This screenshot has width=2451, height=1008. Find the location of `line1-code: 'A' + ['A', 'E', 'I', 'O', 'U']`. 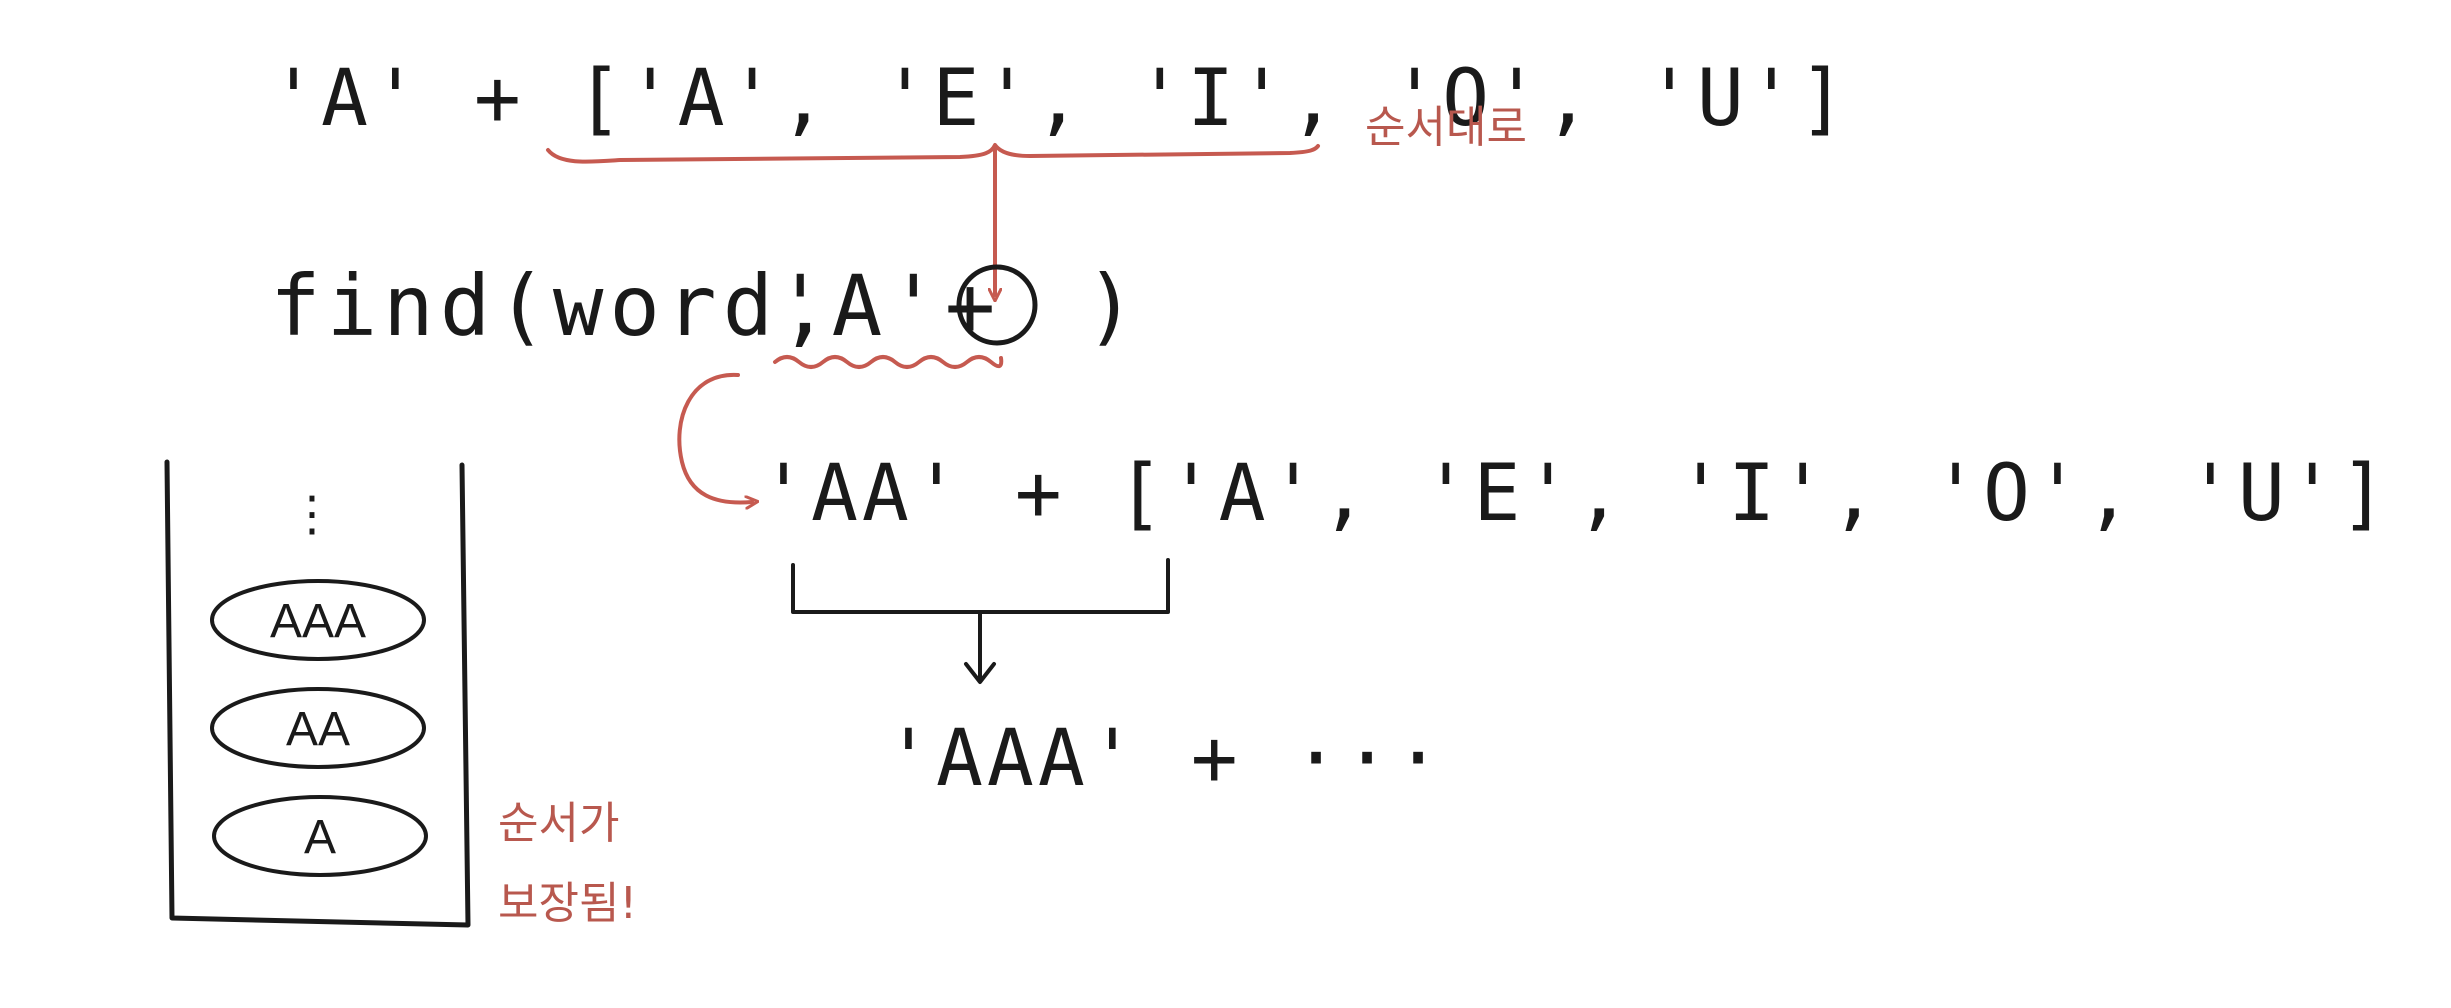

line1-code: 'A' + ['A', 'E', 'I', 'O', 'U'] is located at coordinates (1060, 99).